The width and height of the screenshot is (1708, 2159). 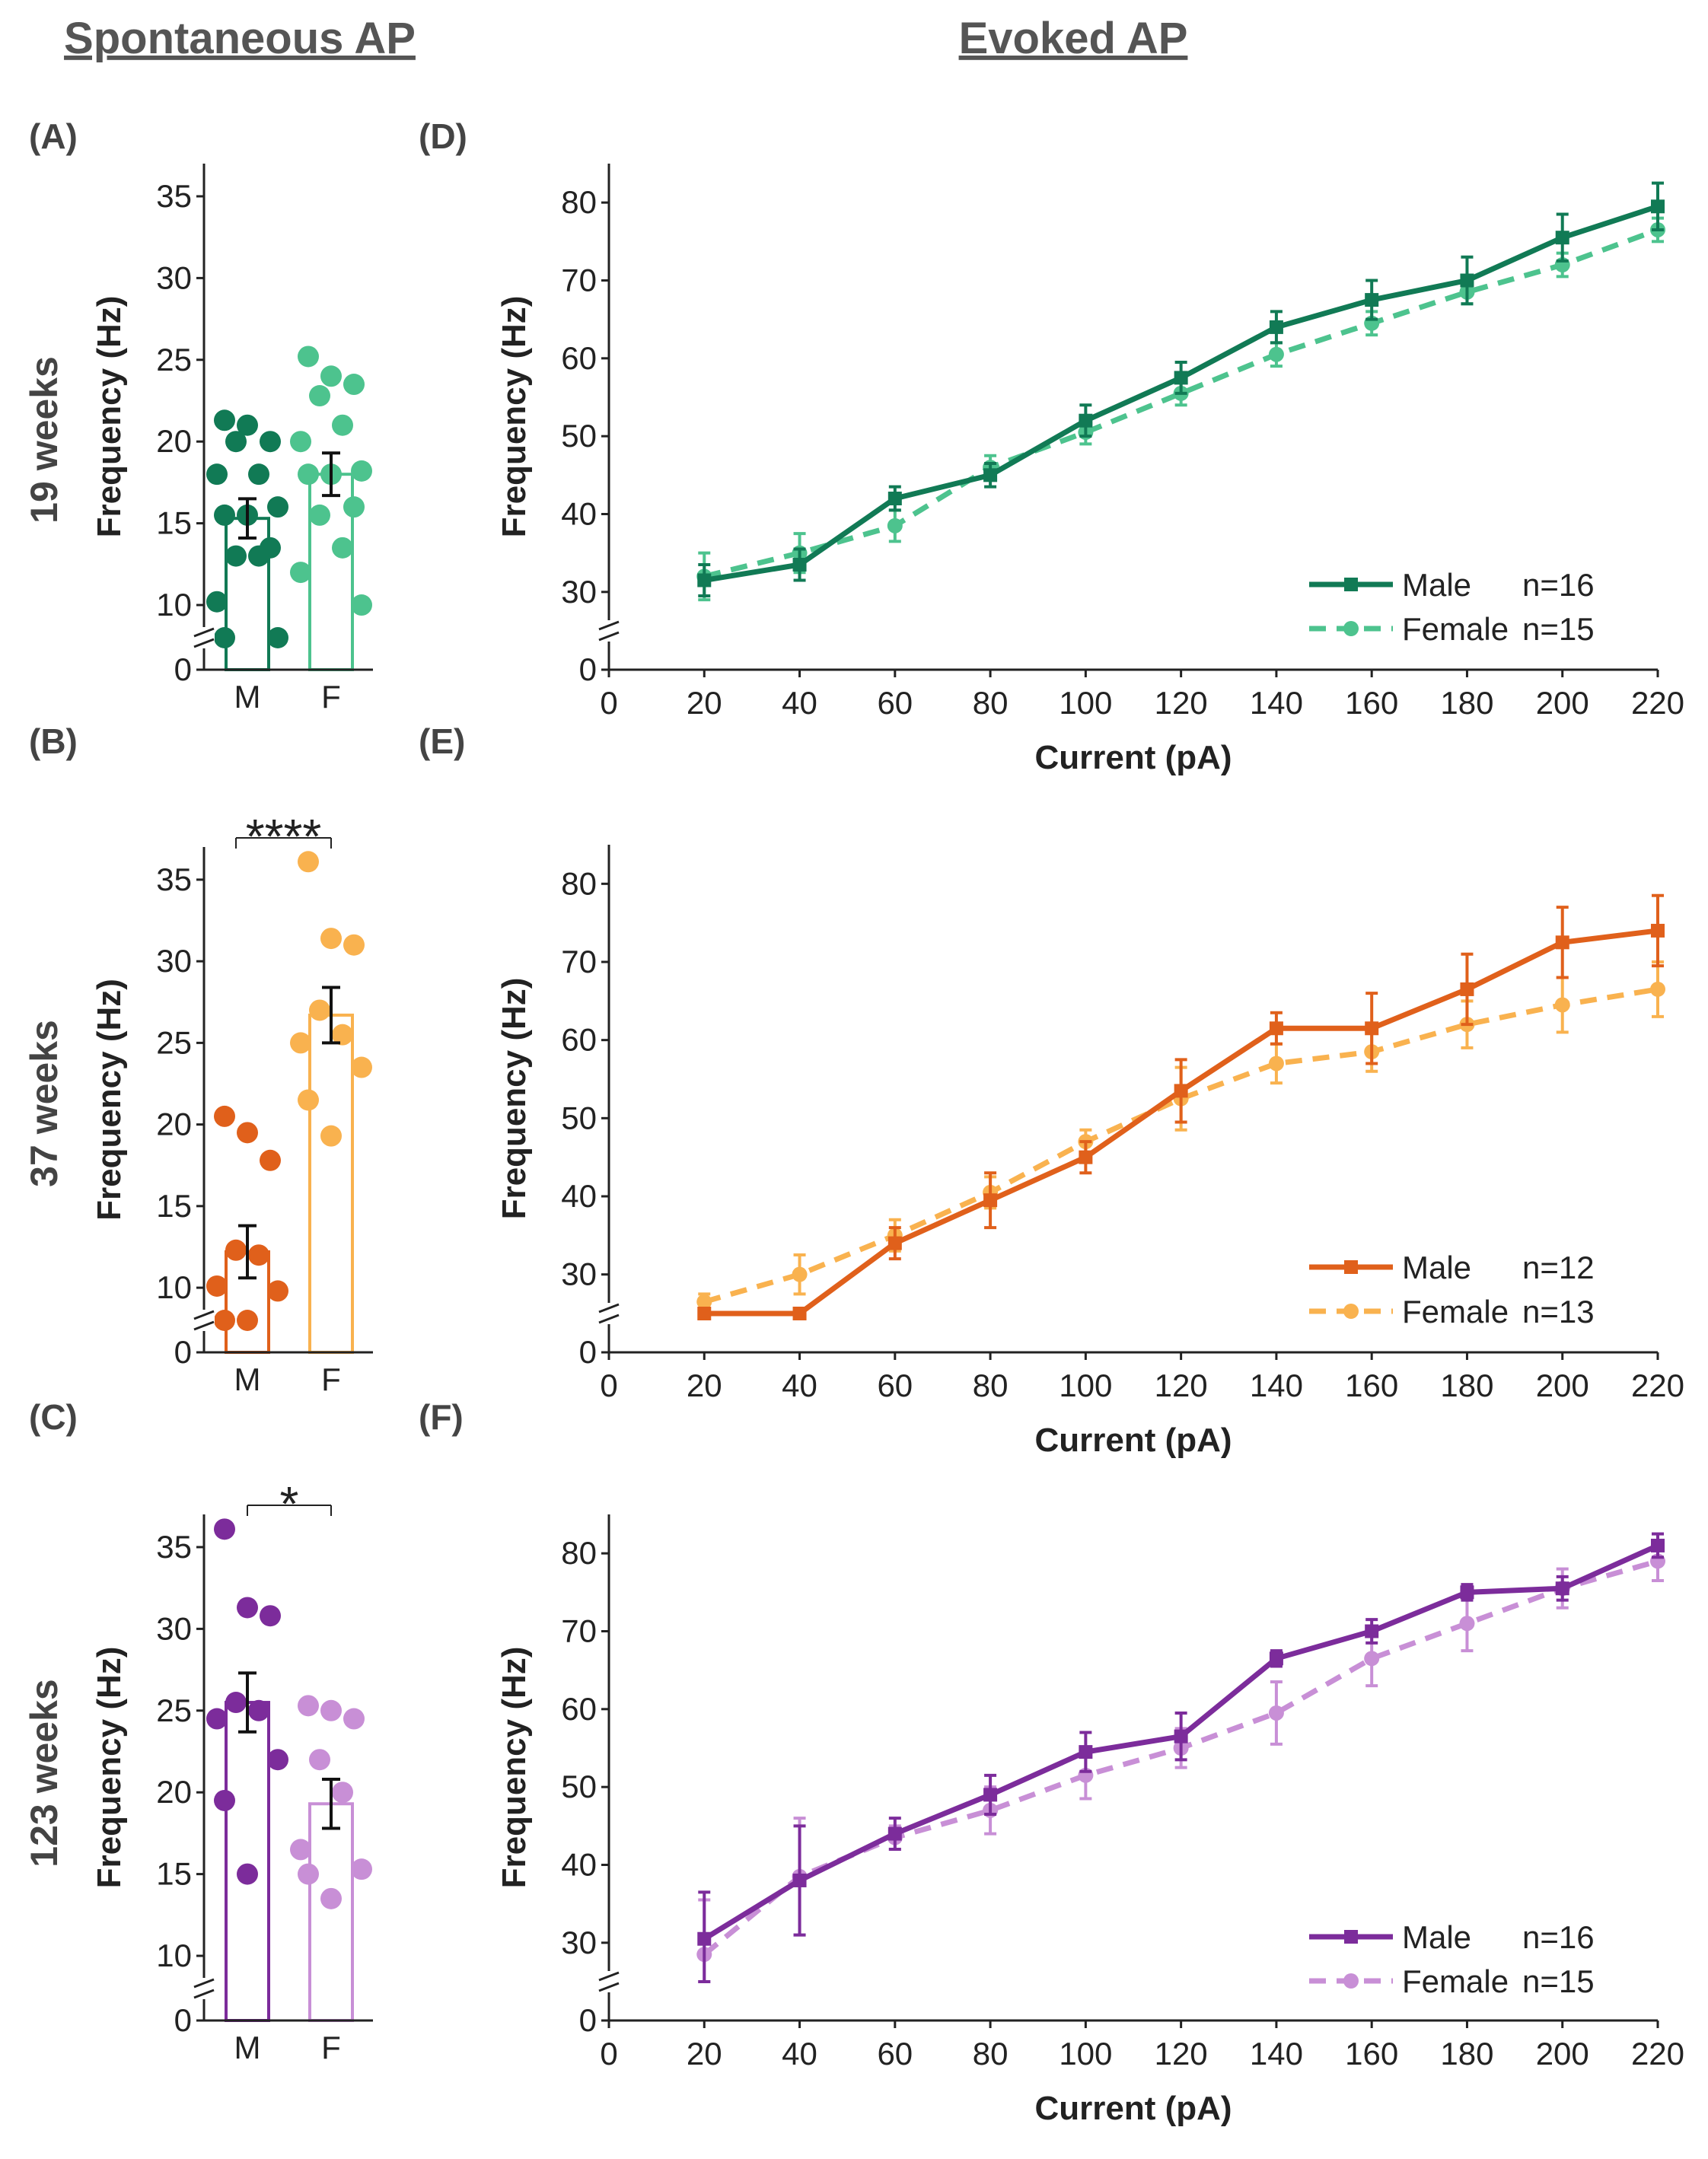 I want to click on x-tick-label: 80, so click(x=991, y=2053).